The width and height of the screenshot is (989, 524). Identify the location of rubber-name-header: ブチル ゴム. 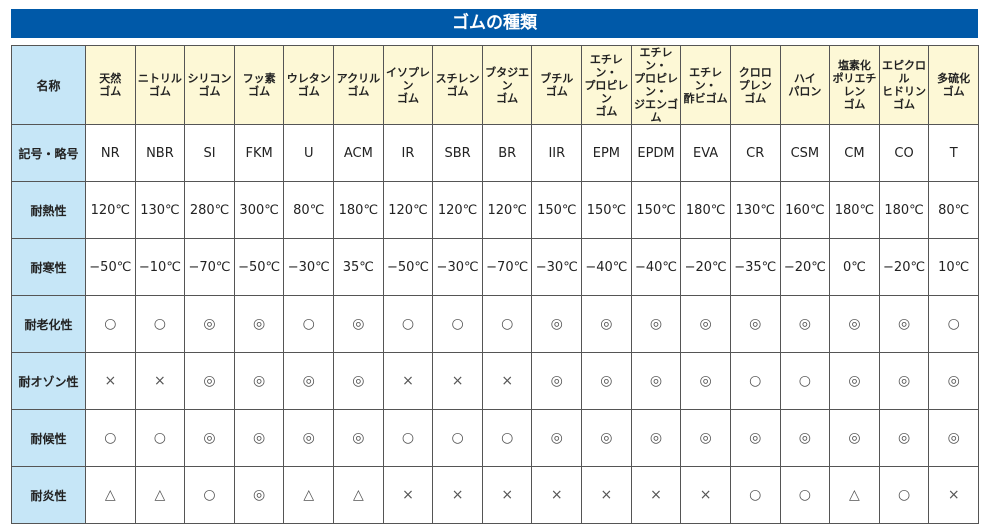
(557, 85).